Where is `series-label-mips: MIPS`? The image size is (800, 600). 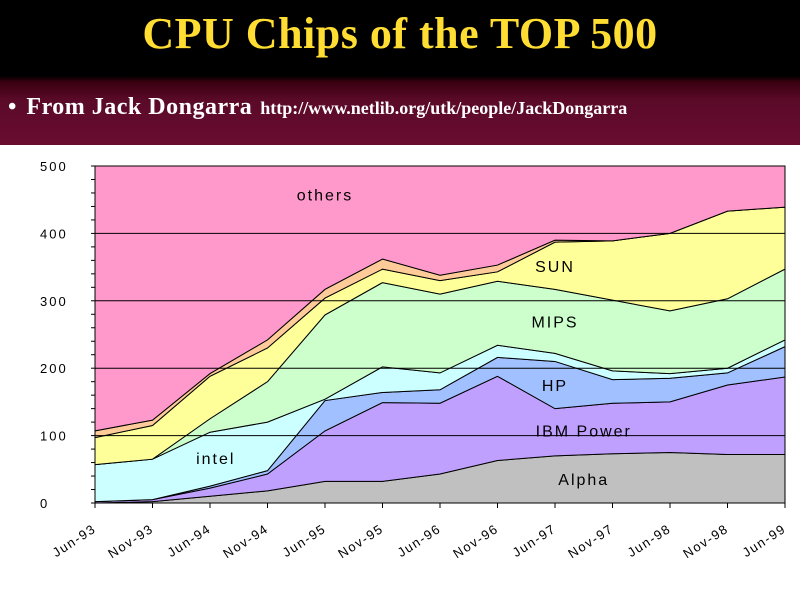
series-label-mips: MIPS is located at coordinates (554, 322).